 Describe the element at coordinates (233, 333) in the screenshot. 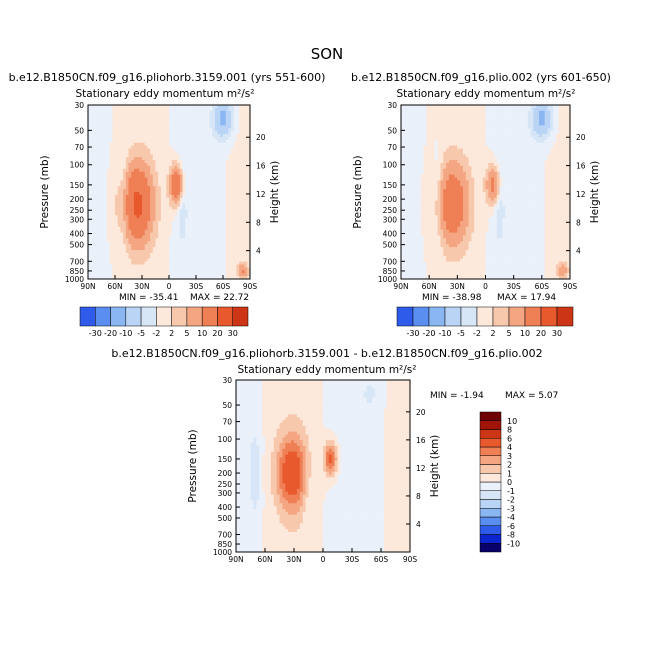

I see `colorbar-label: 30` at that location.